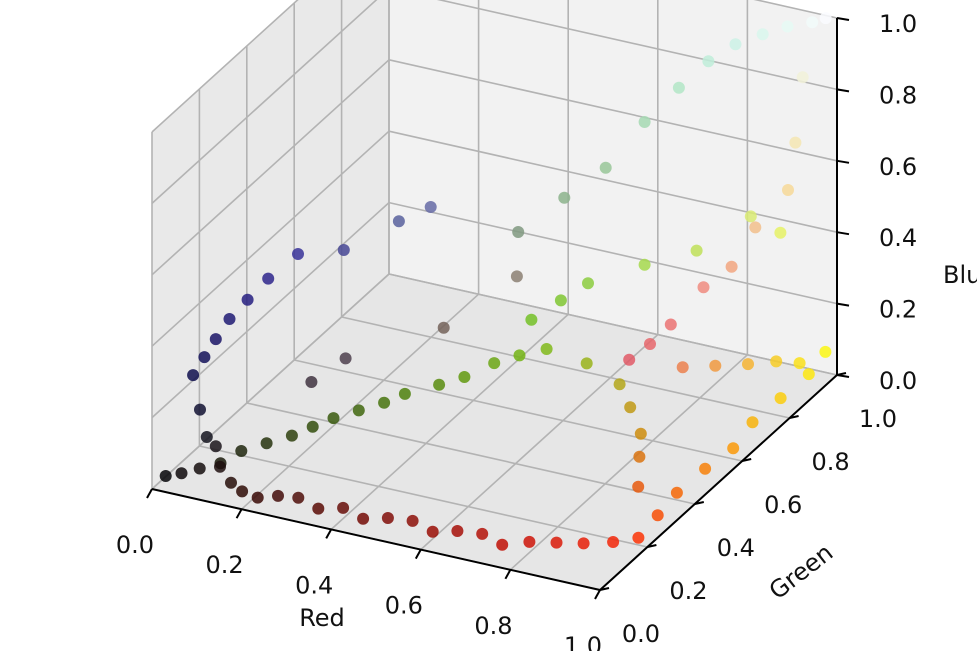 This screenshot has width=977, height=651. What do you see at coordinates (404, 606) in the screenshot?
I see `x-tick-label: 0.6` at bounding box center [404, 606].